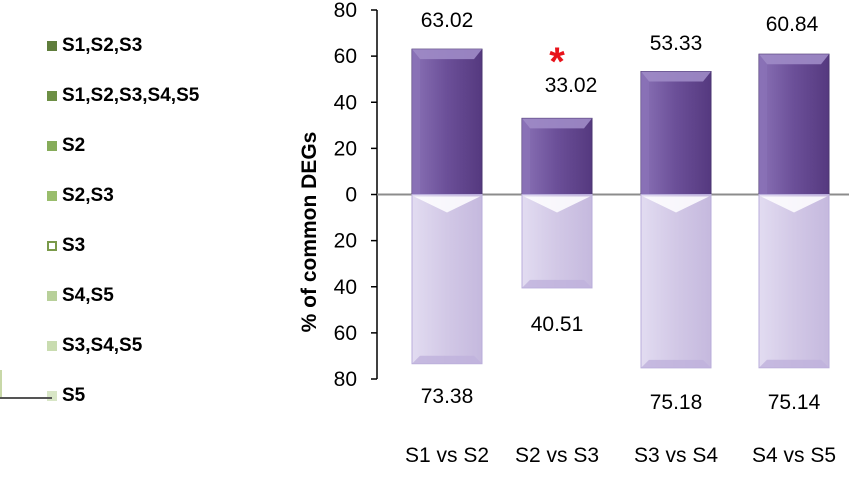  Describe the element at coordinates (74, 245) in the screenshot. I see `legend-label: S3` at that location.